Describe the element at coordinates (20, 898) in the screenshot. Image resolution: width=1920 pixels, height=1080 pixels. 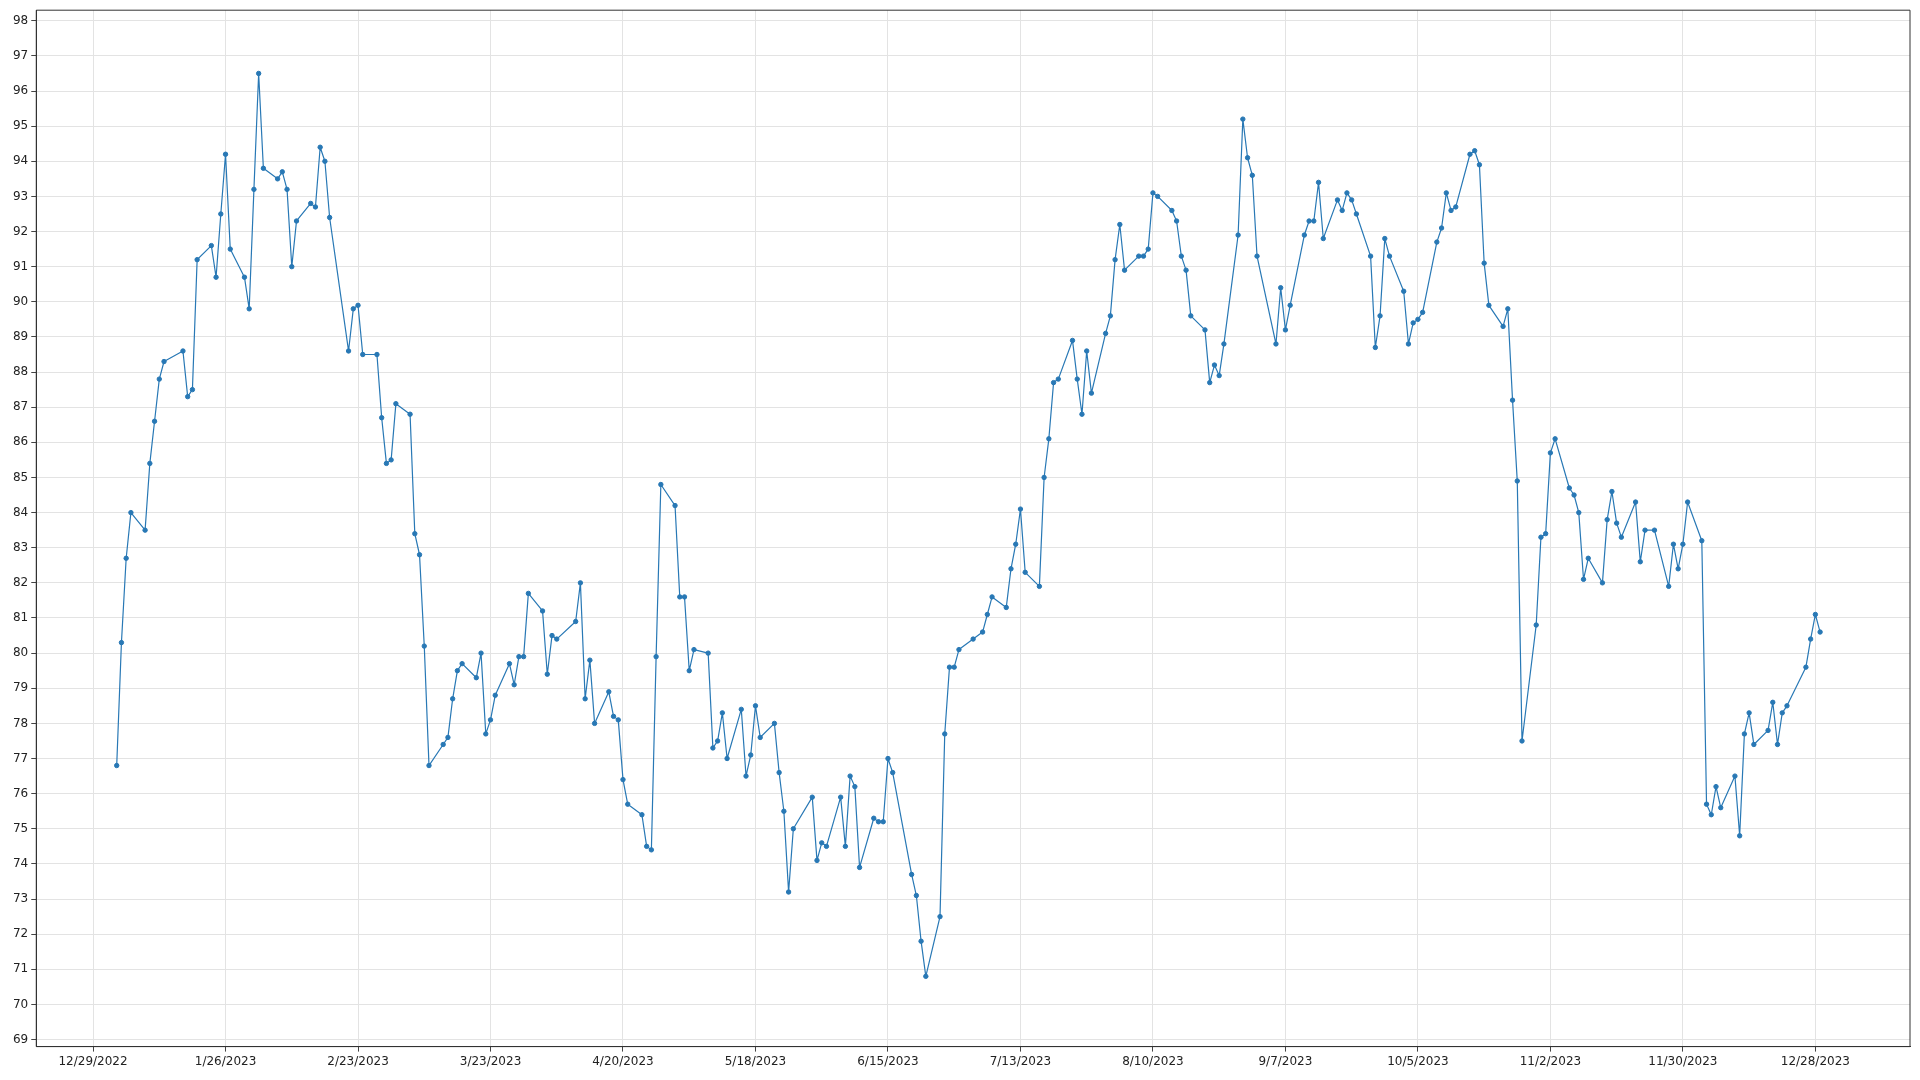
I see `y-tick-label: 73` at that location.